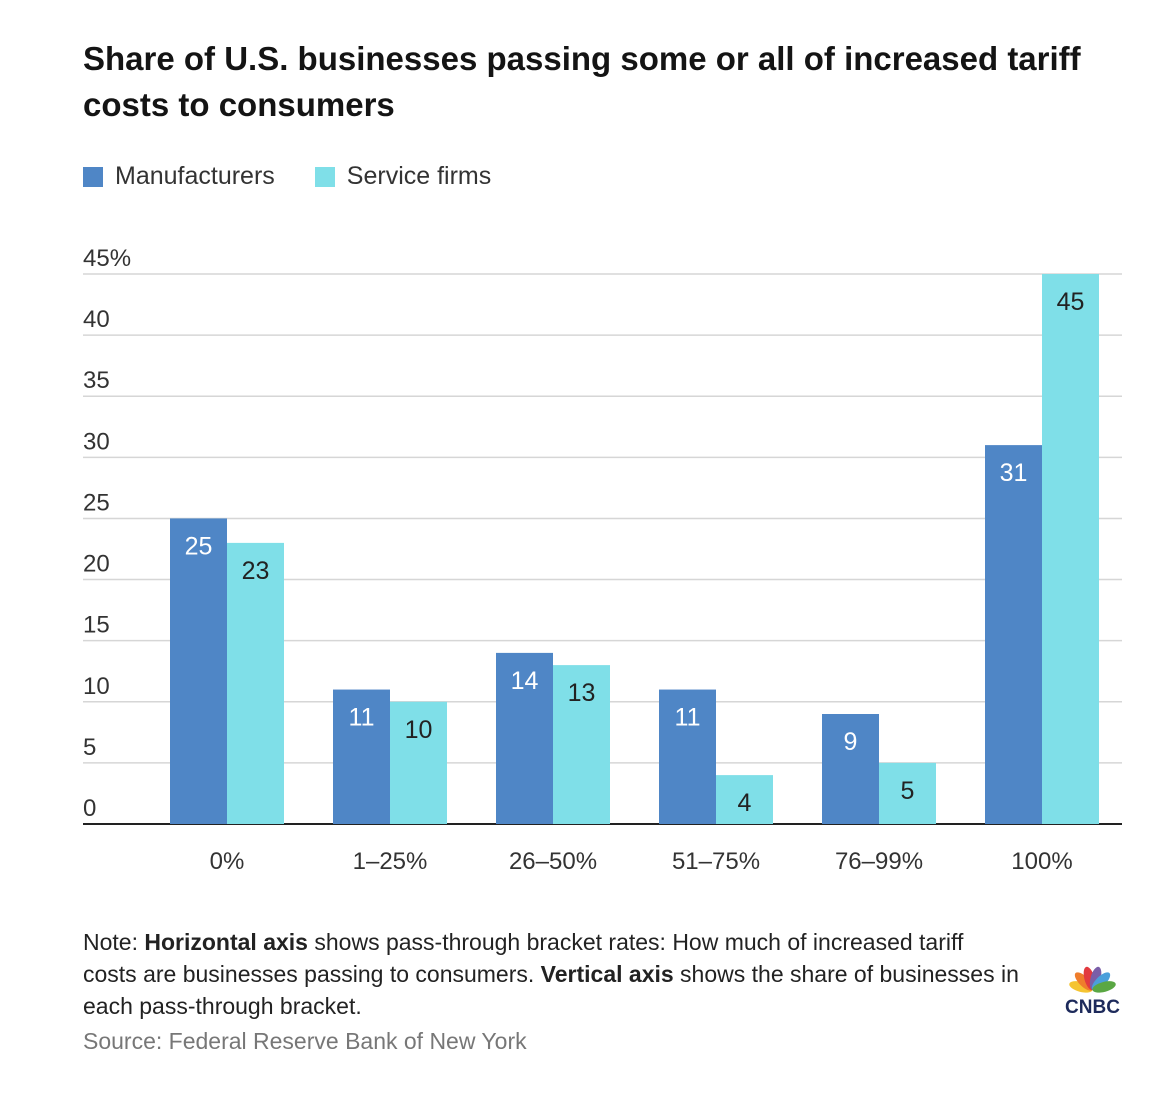 The width and height of the screenshot is (1166, 1097). What do you see at coordinates (96, 380) in the screenshot?
I see `y-tick-label: 35` at bounding box center [96, 380].